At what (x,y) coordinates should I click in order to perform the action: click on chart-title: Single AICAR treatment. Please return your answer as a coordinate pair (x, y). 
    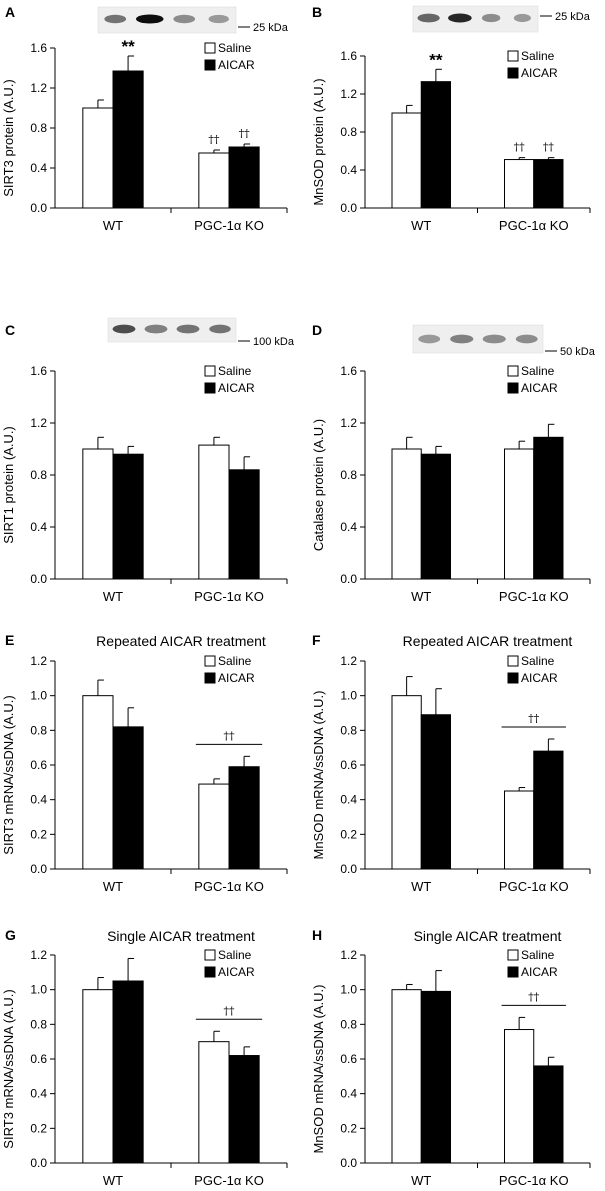
    Looking at the image, I should click on (488, 936).